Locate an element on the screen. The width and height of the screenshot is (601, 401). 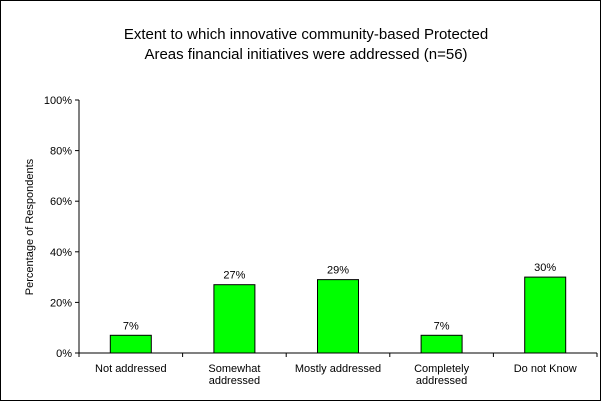
category-label: Not addressed is located at coordinates (131, 369).